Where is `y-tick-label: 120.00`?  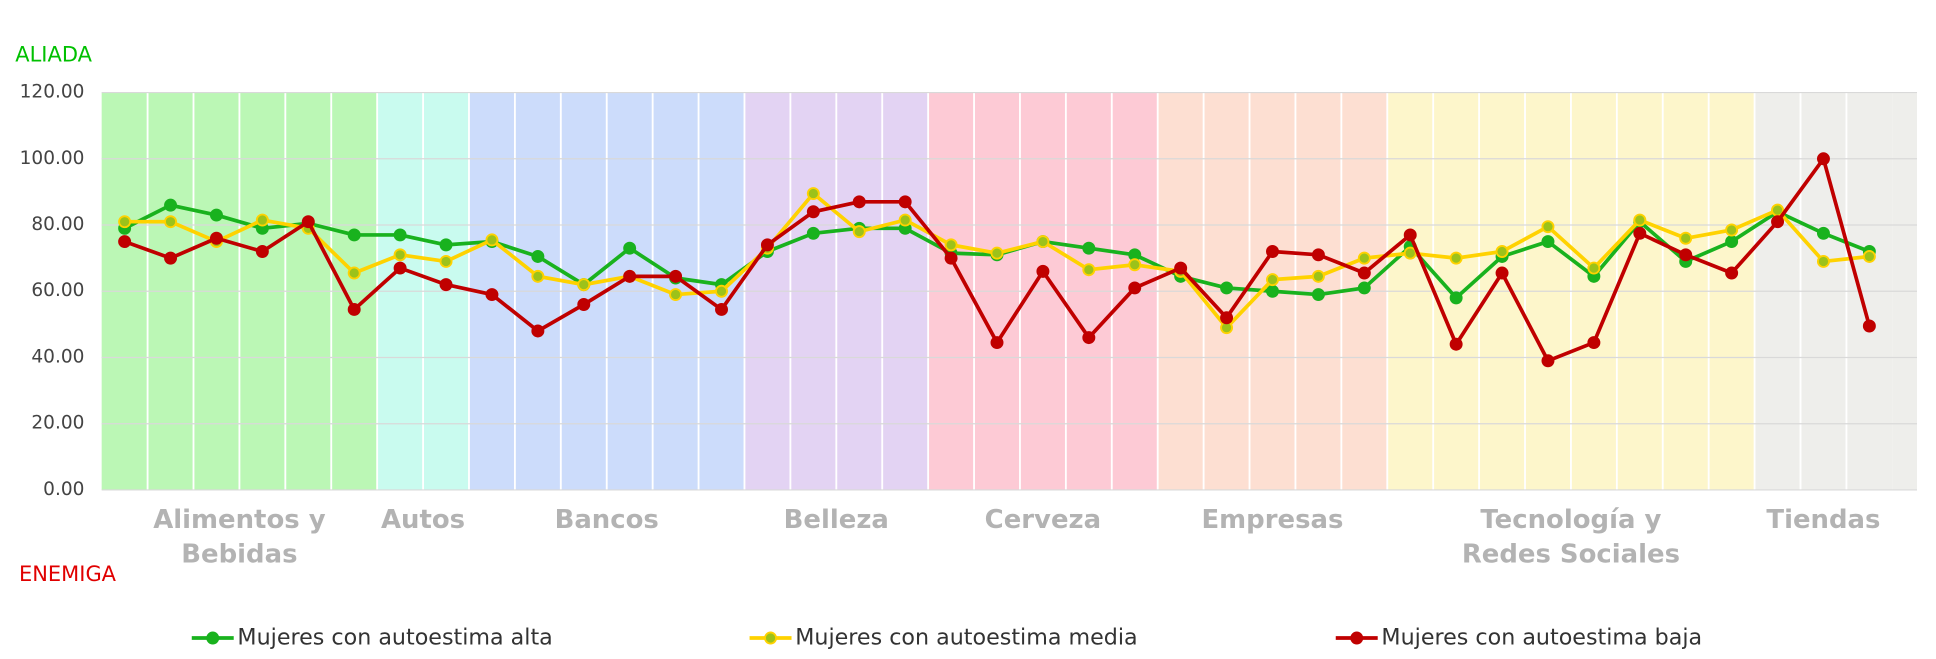 y-tick-label: 120.00 is located at coordinates (52, 92).